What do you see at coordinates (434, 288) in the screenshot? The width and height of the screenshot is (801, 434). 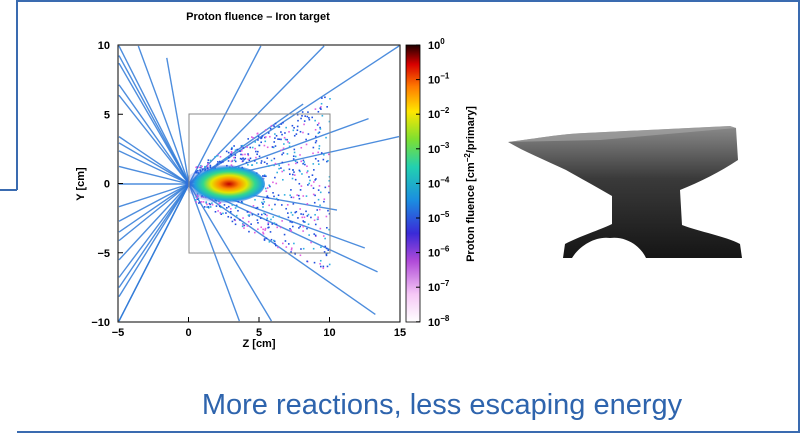 I see `colorbar-tick-base: 10` at bounding box center [434, 288].